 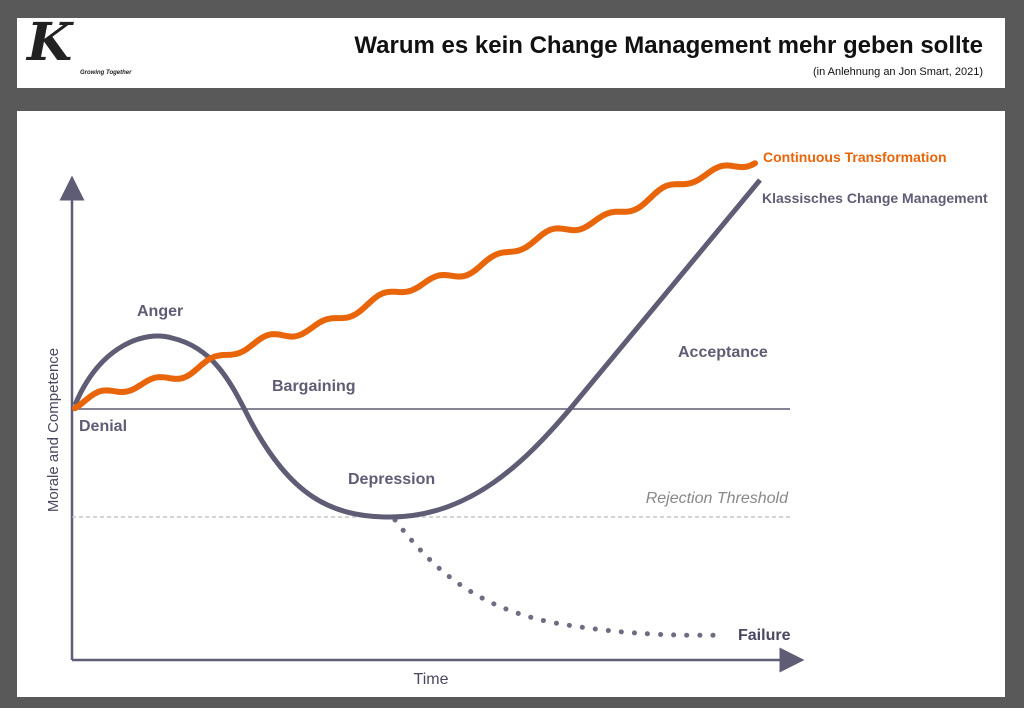 I want to click on classic-change-label: Klassisches Change Management, so click(x=875, y=198).